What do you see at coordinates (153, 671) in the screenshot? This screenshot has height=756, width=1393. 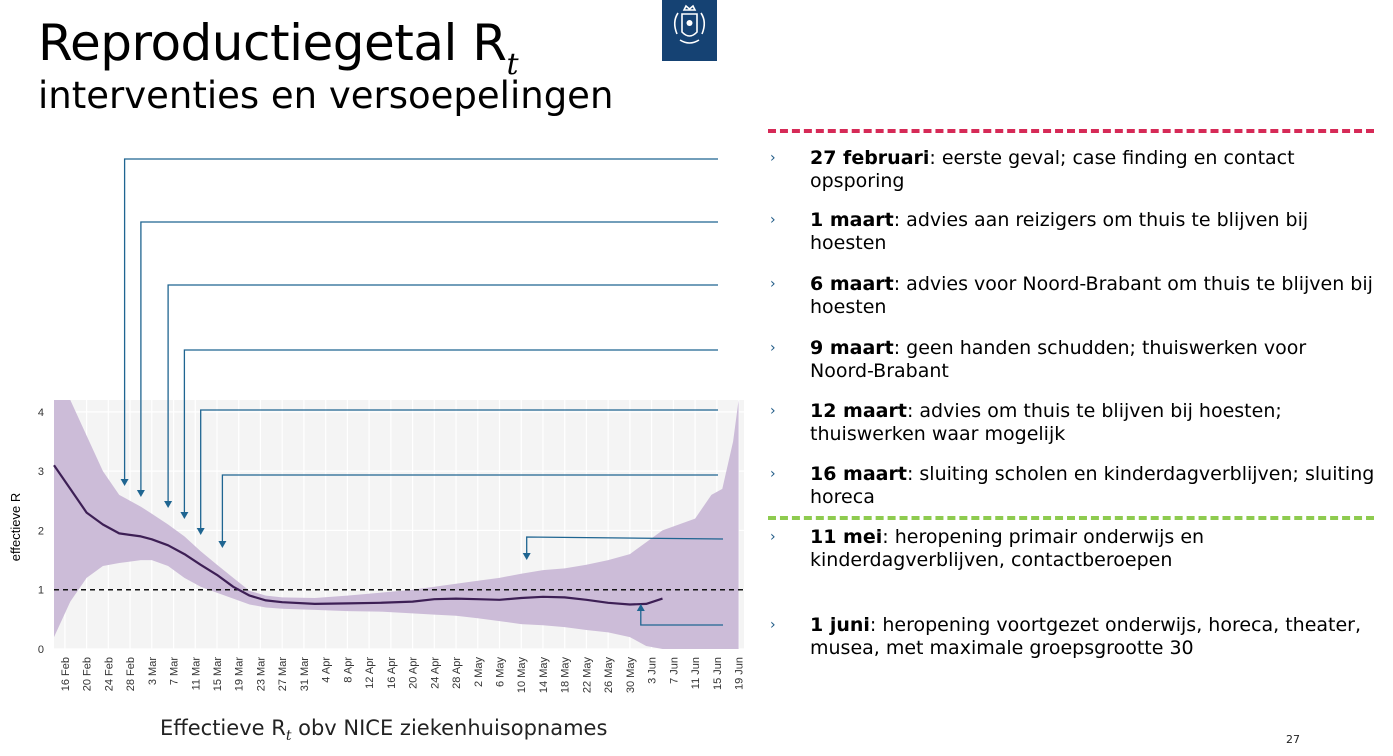 I see `x-tick-label: 3 Mar` at bounding box center [153, 671].